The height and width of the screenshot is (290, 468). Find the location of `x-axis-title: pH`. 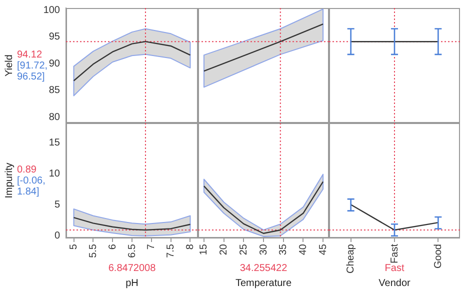

x-axis-title: pH is located at coordinates (132, 283).